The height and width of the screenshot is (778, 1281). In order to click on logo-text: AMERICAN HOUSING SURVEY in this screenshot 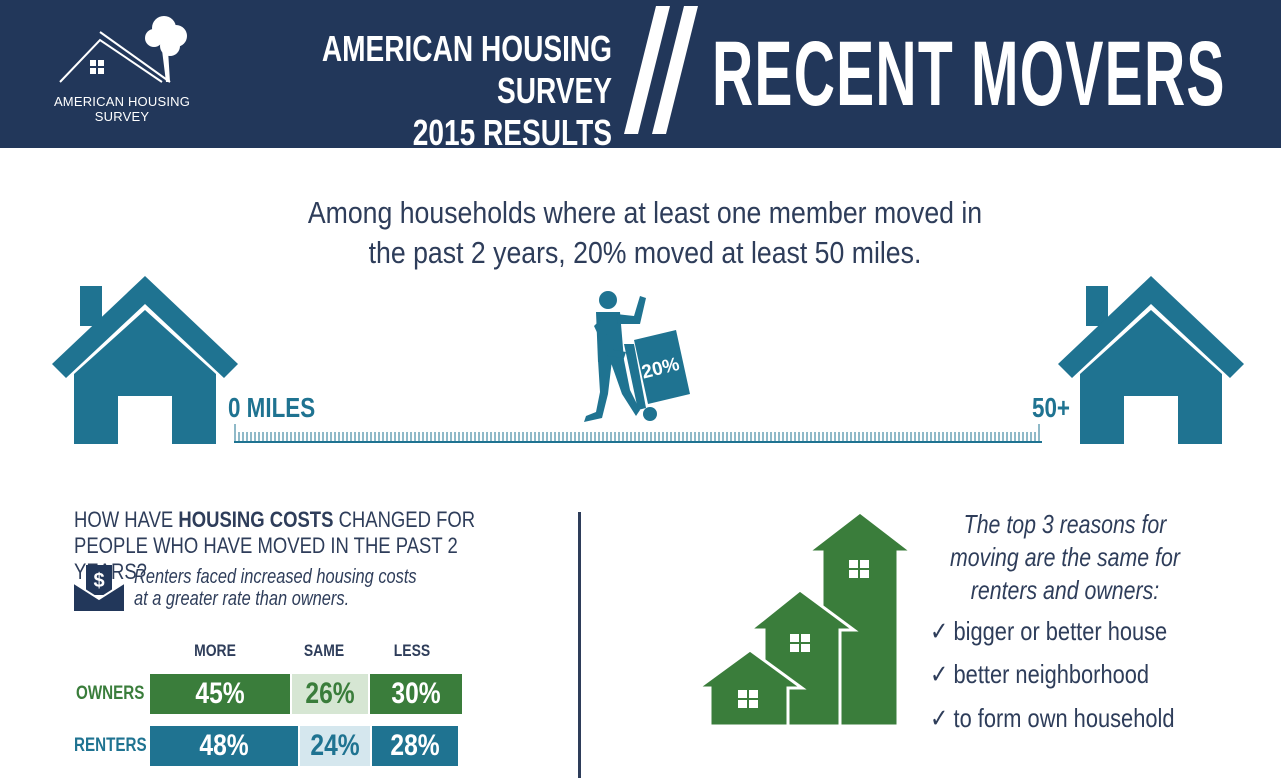, I will do `click(122, 109)`.